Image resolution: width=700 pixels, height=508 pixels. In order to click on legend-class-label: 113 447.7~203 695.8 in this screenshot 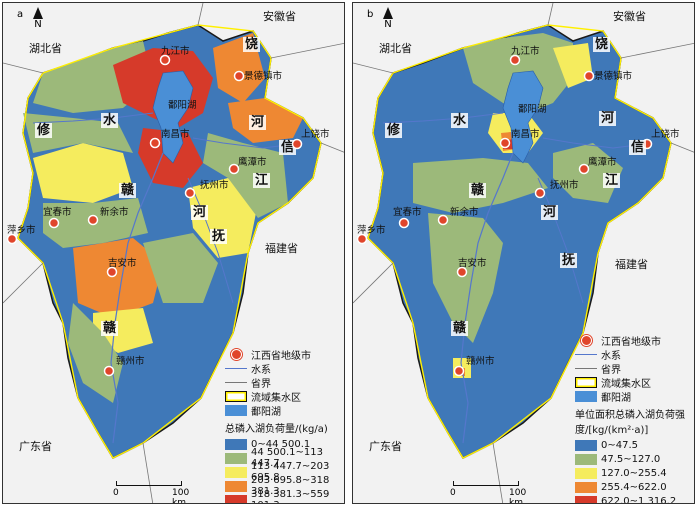, I will do `click(290, 472)`.